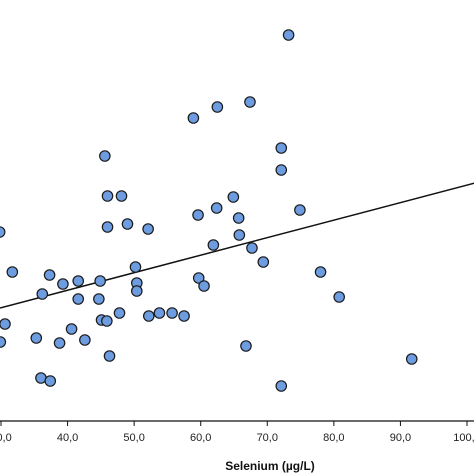 The height and width of the screenshot is (474, 474). I want to click on x-tick-label: 40,0, so click(67, 438).